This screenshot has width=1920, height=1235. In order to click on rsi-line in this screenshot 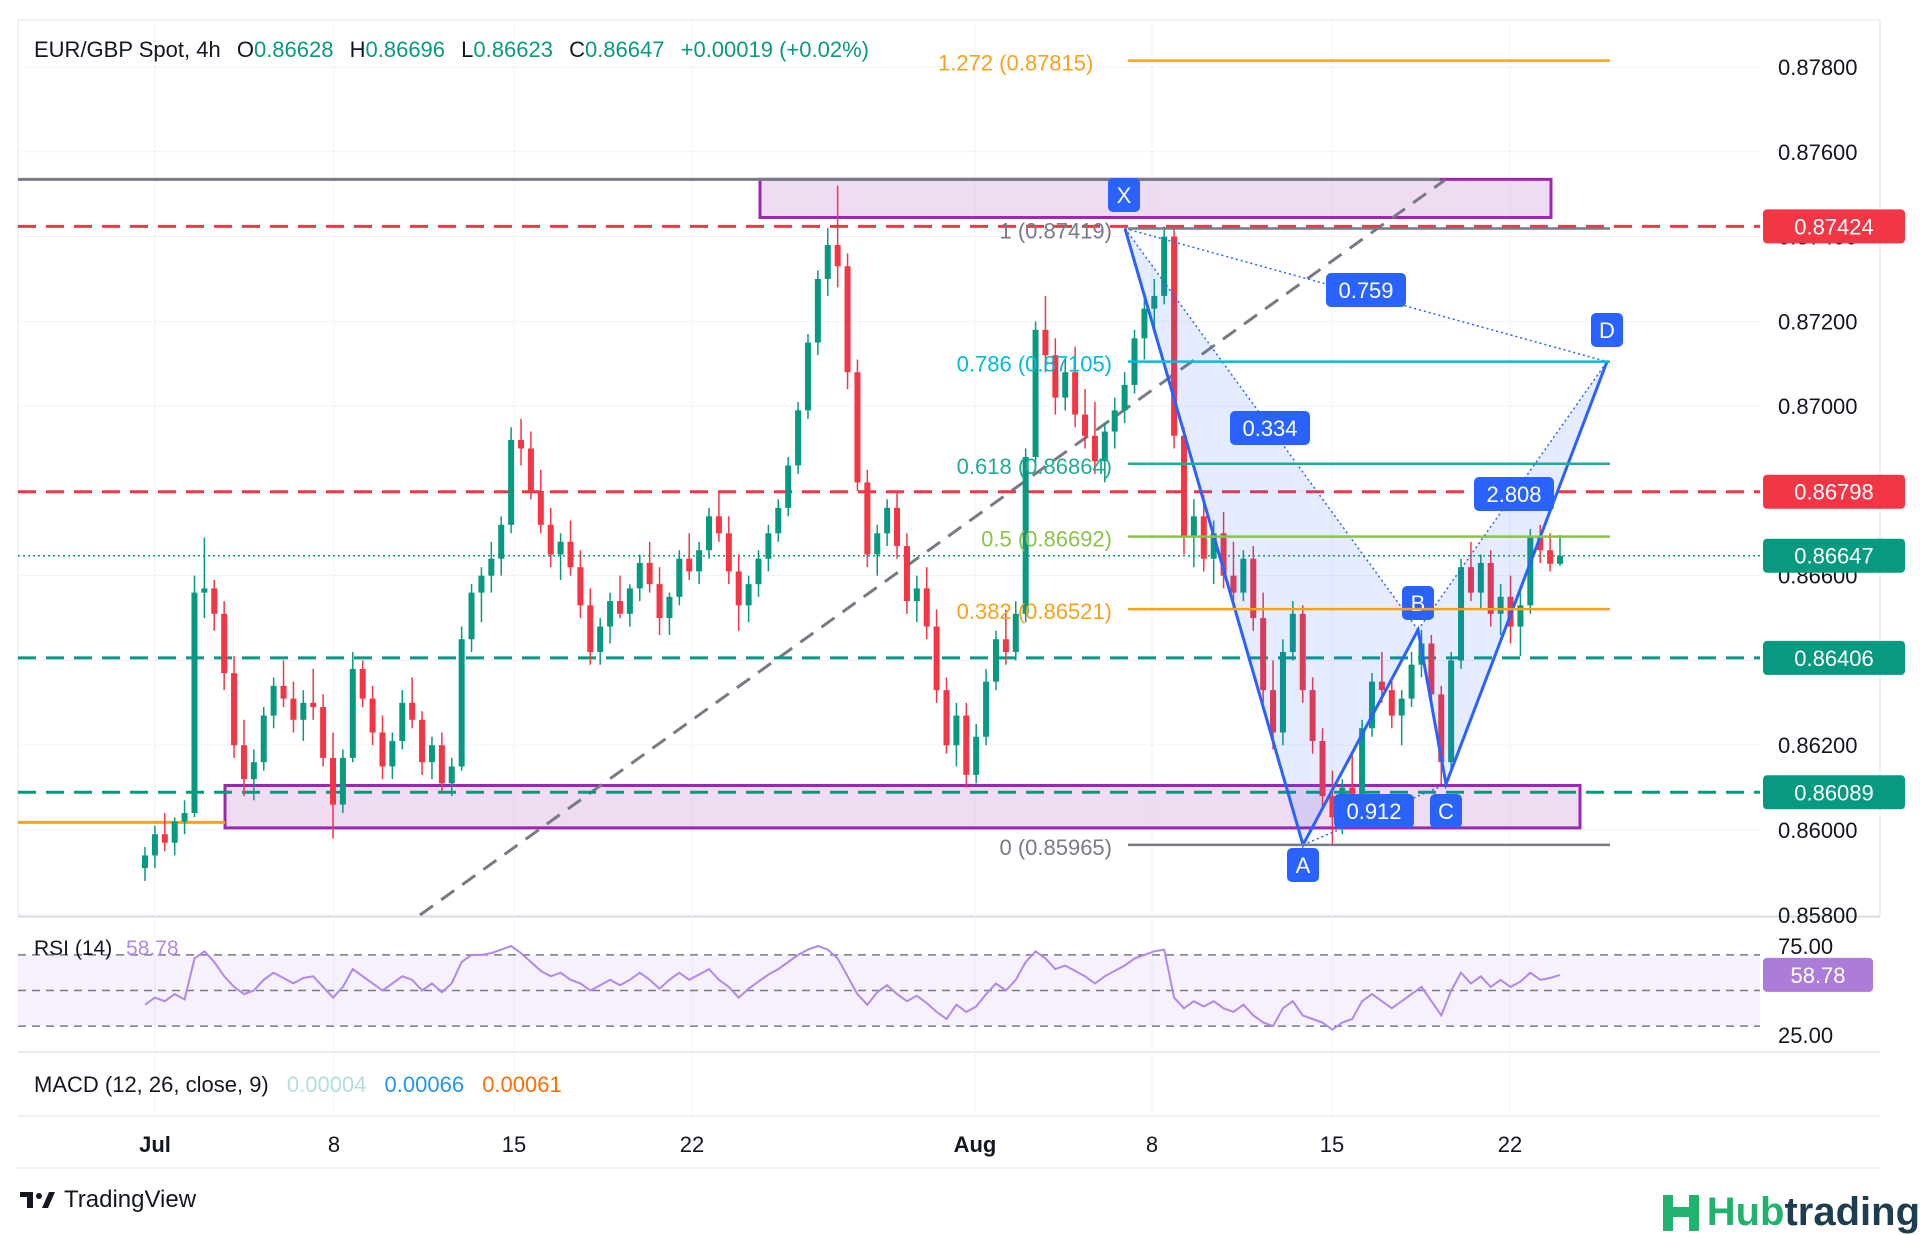, I will do `click(852, 987)`.